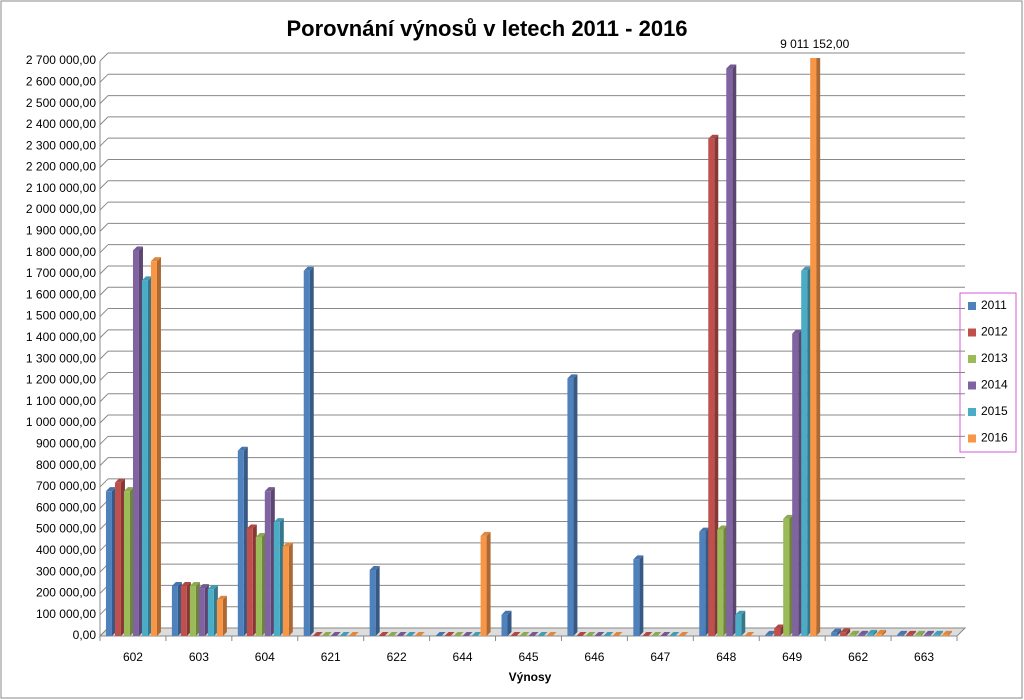 The width and height of the screenshot is (1024, 700). Describe the element at coordinates (594, 657) in the screenshot. I see `x-tick-label: 646` at that location.